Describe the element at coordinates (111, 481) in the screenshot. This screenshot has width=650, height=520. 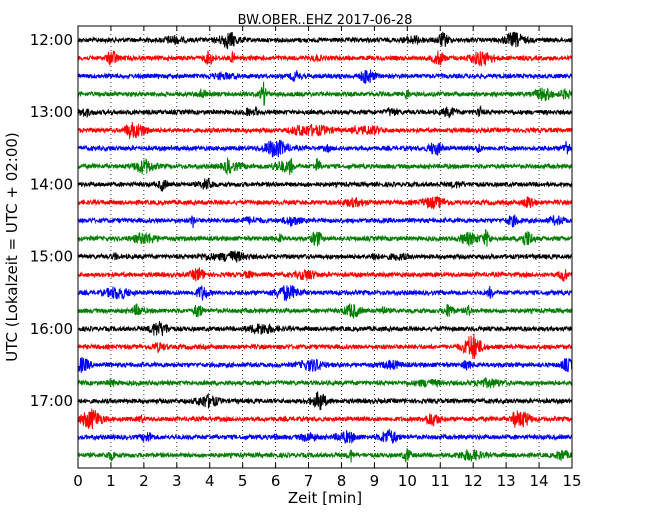
I see `x-tick-label: 1` at that location.